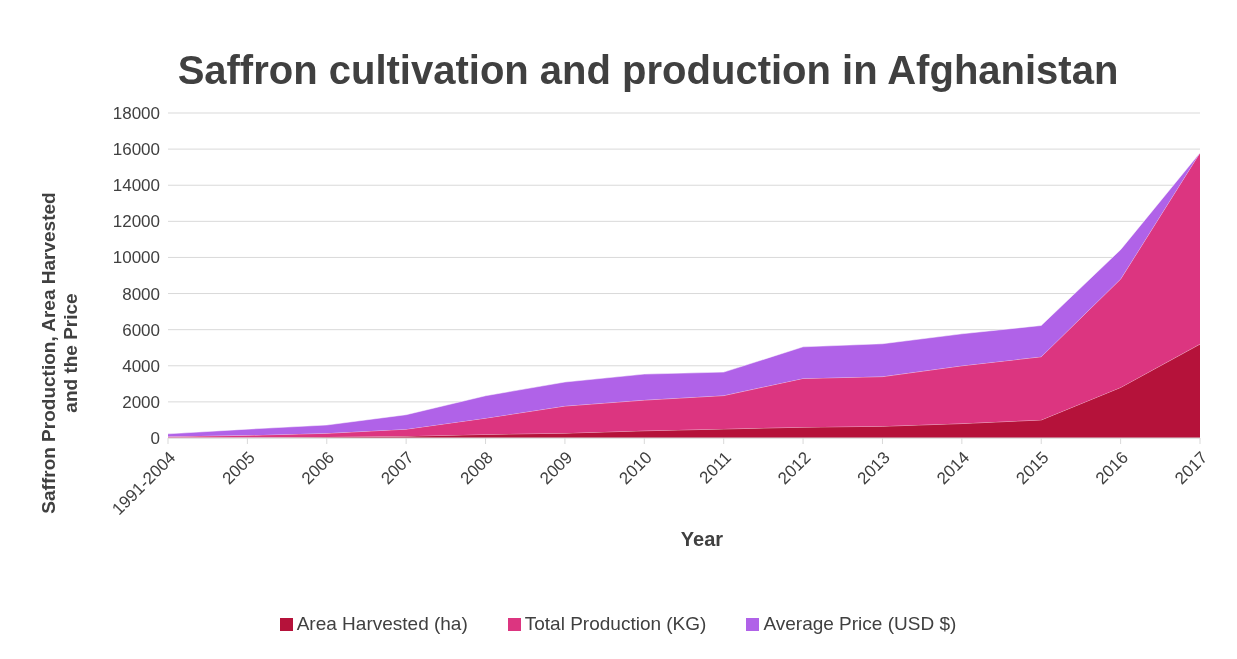 Image resolution: width=1237 pixels, height=659 pixels. I want to click on legend-label: Average Price (USD $), so click(860, 624).